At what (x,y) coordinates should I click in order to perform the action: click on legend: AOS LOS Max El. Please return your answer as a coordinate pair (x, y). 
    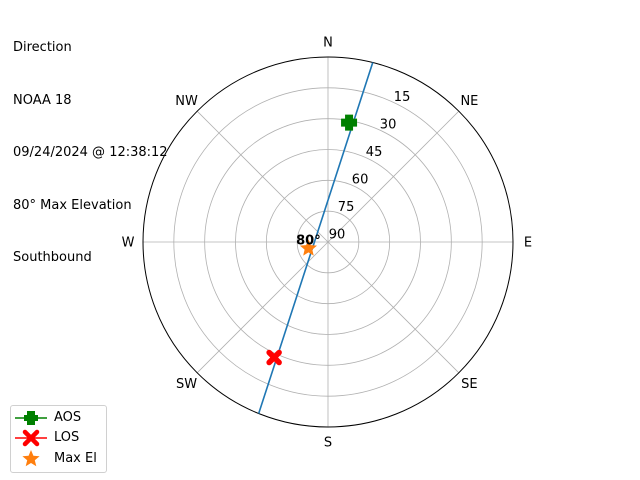
    Looking at the image, I should click on (58, 439).